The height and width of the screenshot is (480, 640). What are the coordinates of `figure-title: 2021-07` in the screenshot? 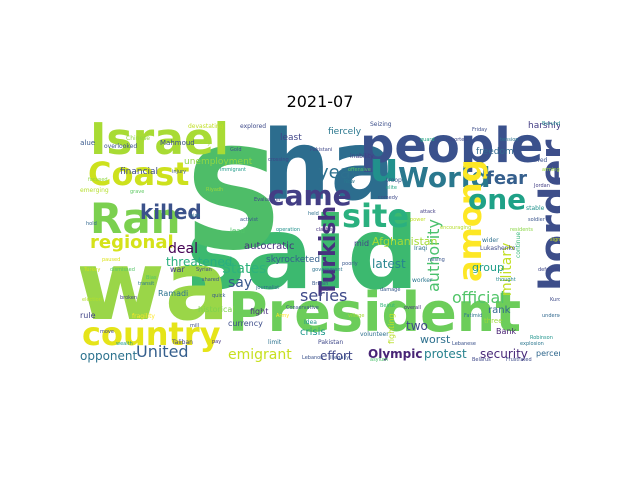 It's located at (320, 101).